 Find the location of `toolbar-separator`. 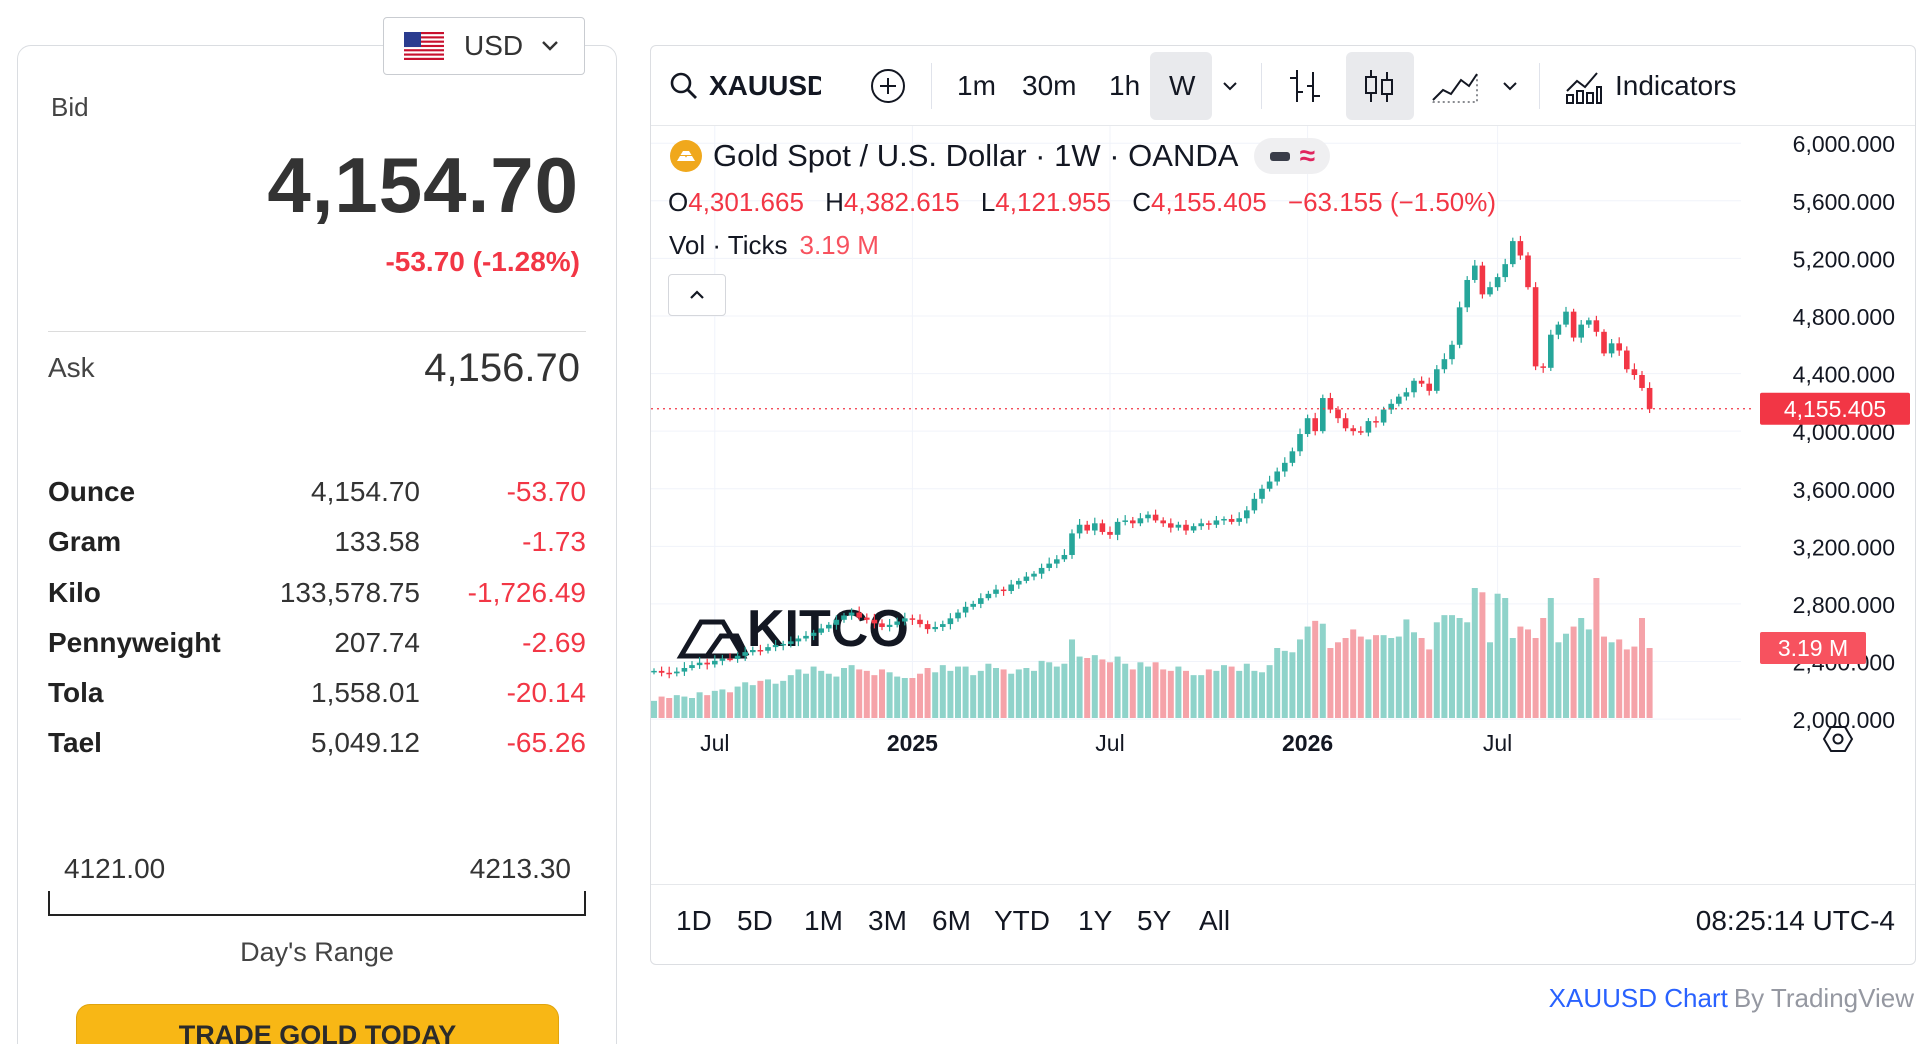

toolbar-separator is located at coordinates (931, 86).